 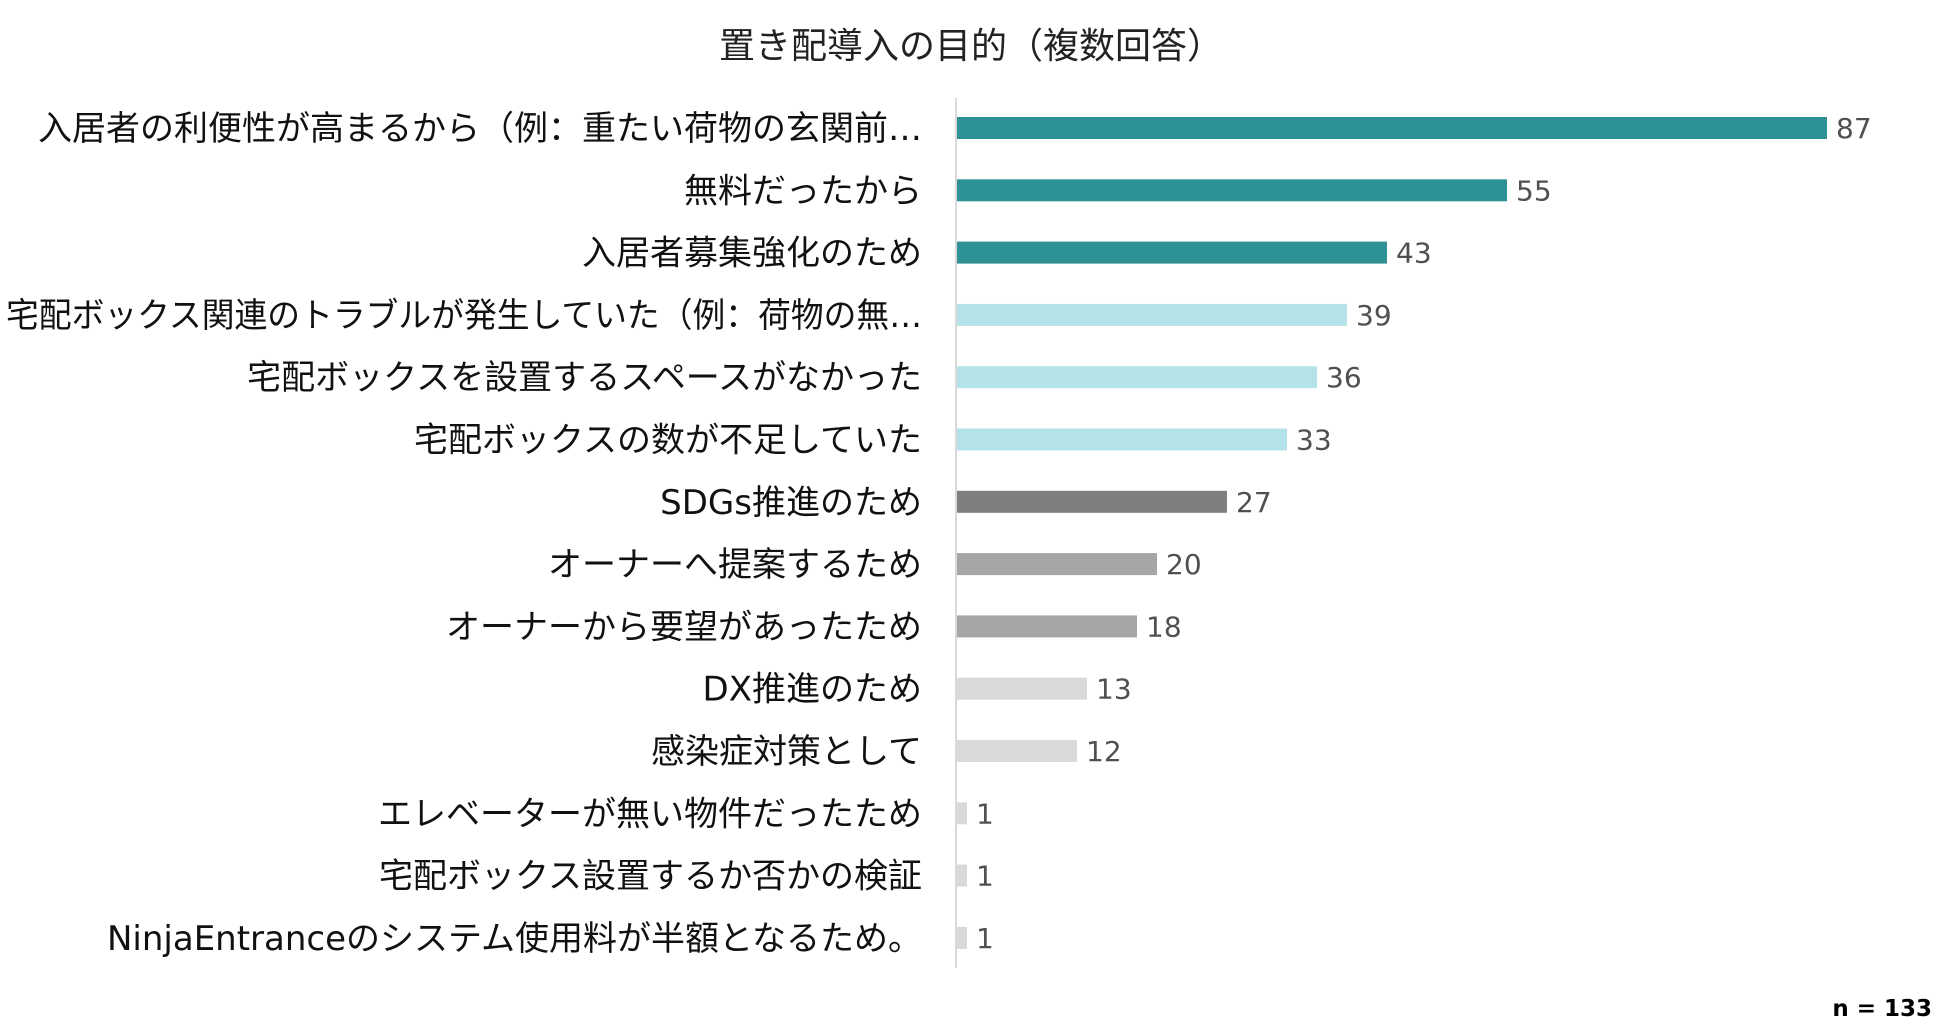 What do you see at coordinates (1254, 502) in the screenshot?
I see `data-label: 27` at bounding box center [1254, 502].